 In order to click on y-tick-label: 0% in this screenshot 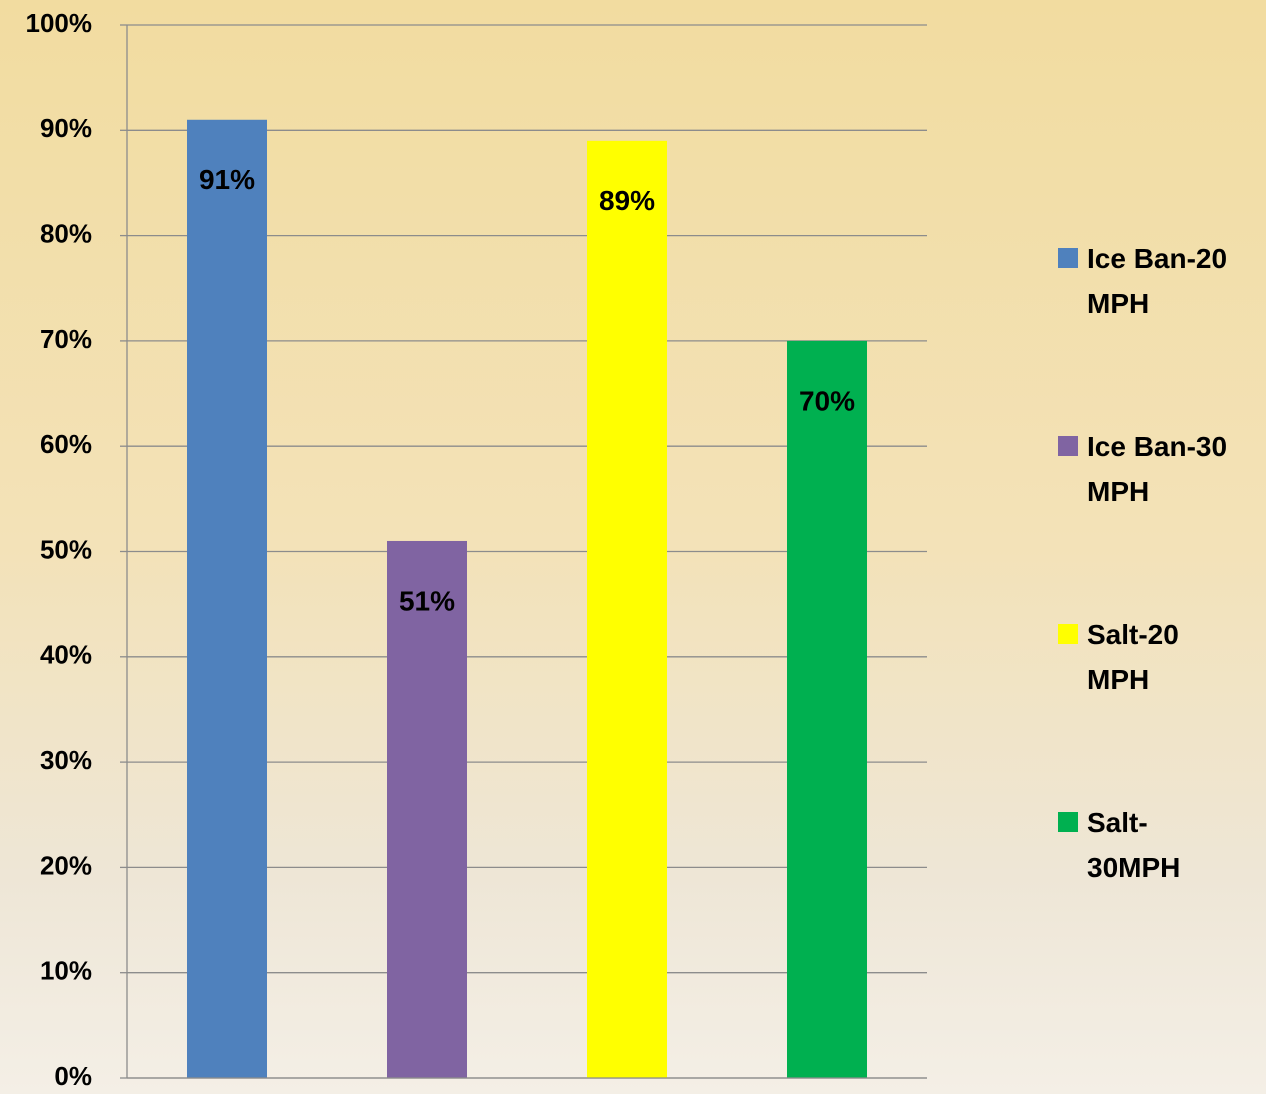, I will do `click(73, 1076)`.